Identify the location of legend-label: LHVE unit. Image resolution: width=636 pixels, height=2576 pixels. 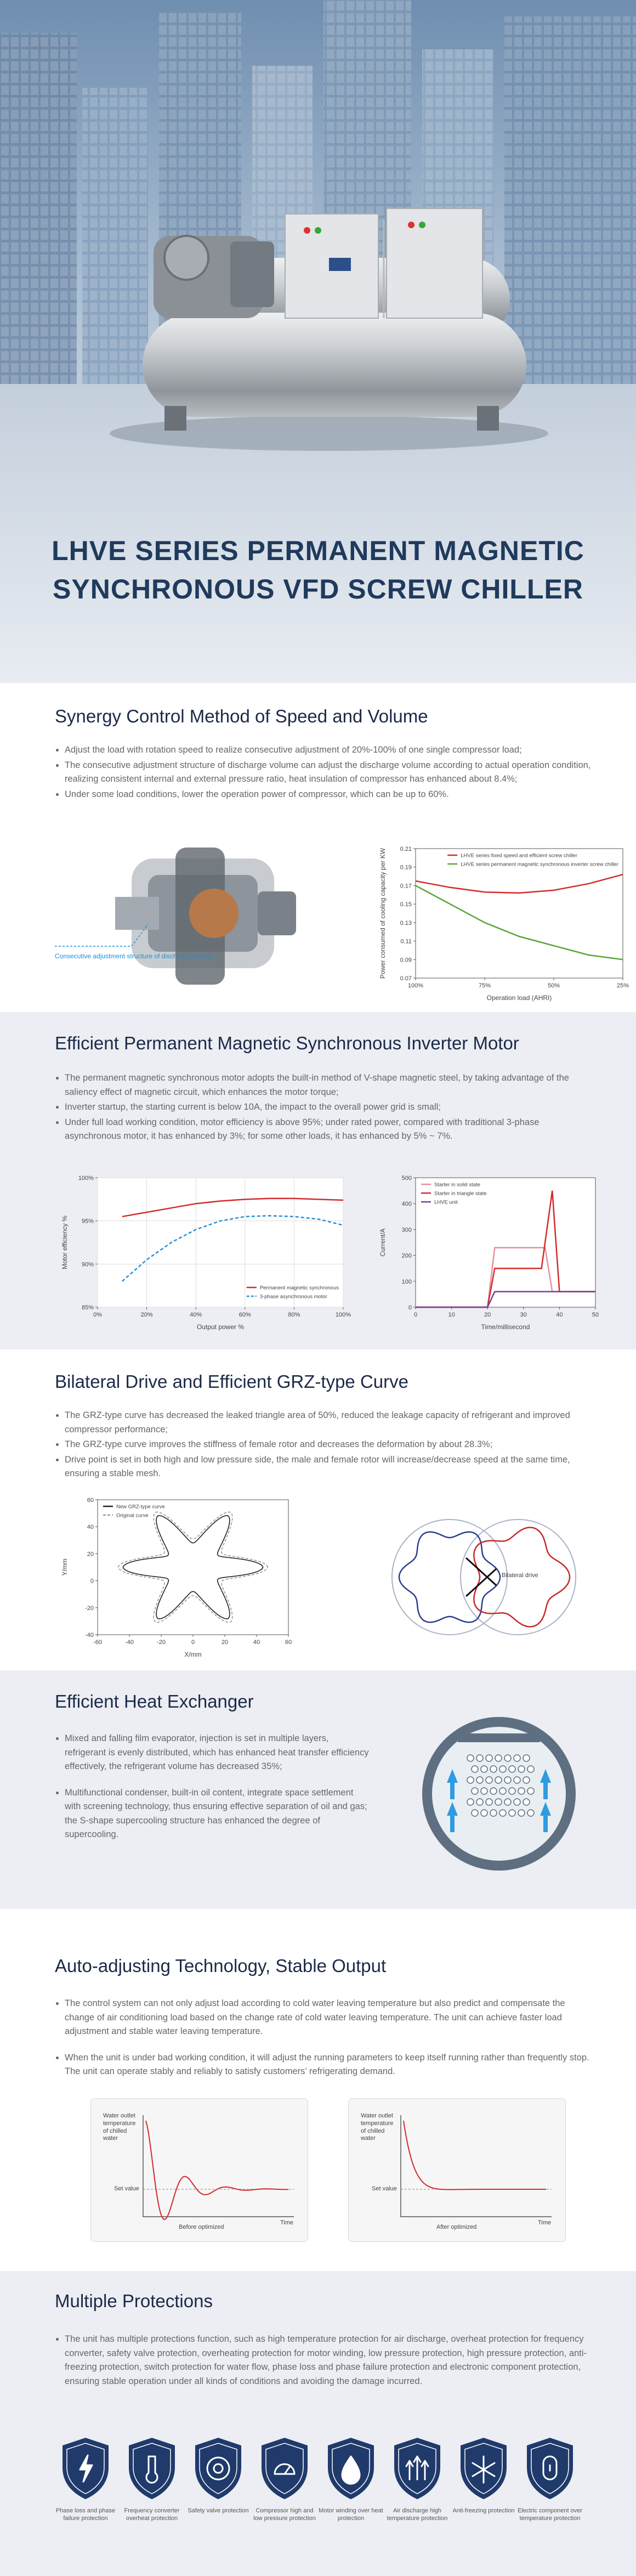
(446, 1203).